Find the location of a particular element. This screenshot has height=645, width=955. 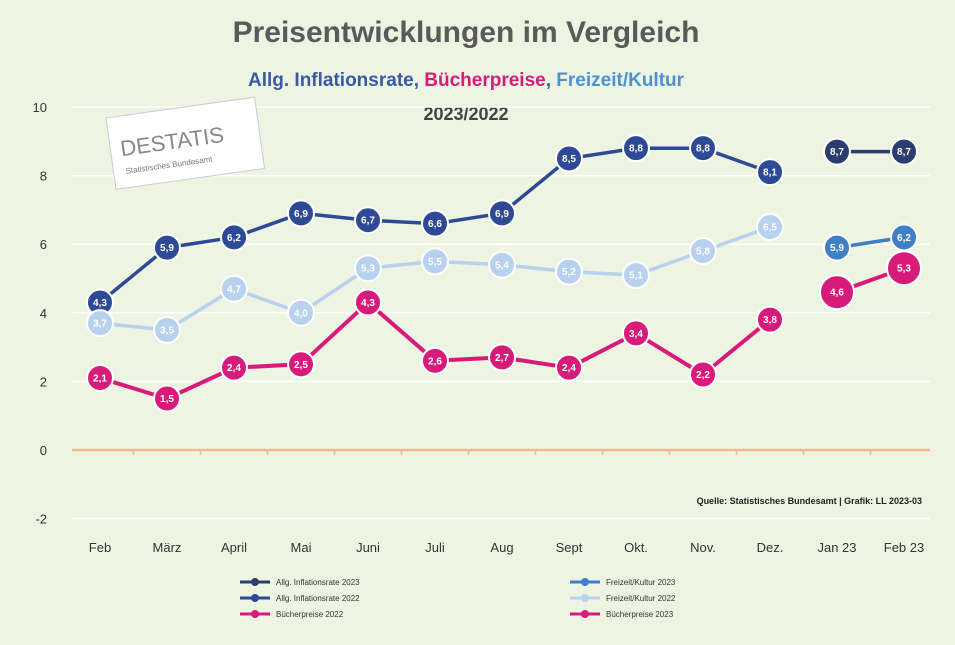

data-point: 6,5 is located at coordinates (770, 227).